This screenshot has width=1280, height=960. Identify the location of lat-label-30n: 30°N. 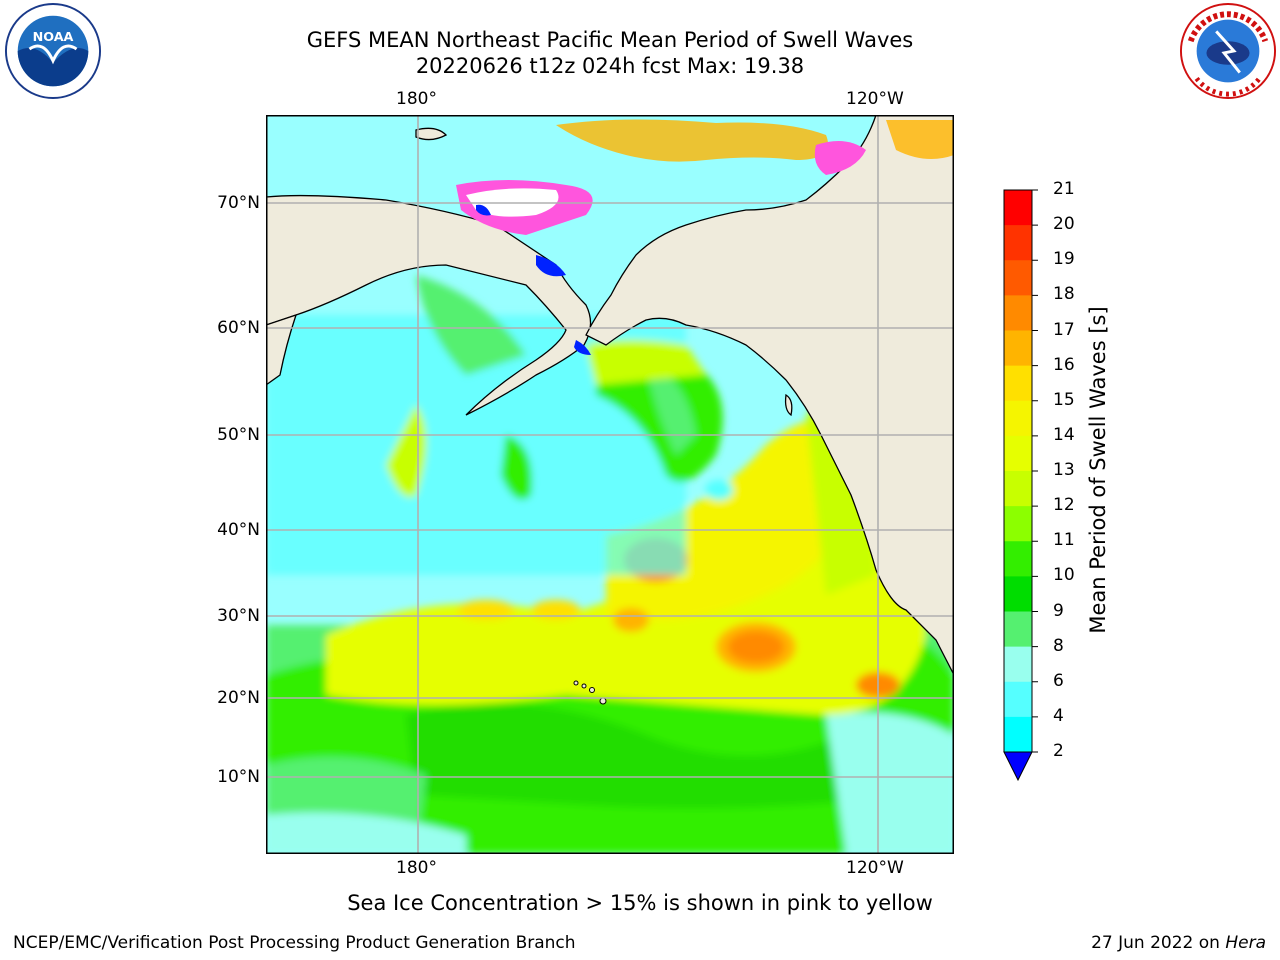
(238, 616).